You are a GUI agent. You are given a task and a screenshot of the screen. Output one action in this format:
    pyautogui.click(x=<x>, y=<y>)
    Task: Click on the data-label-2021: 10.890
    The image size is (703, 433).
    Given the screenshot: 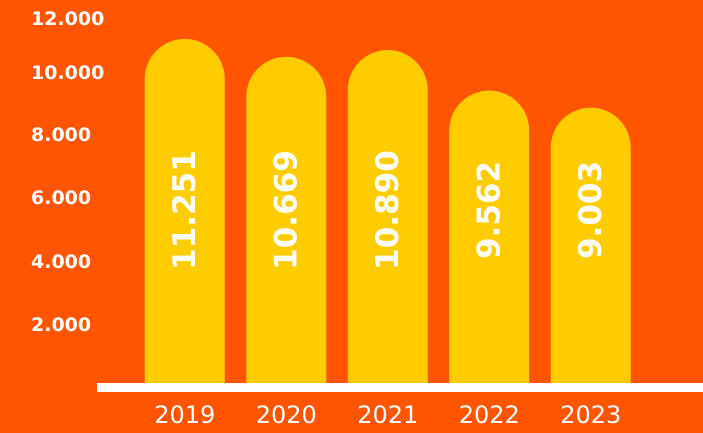 What is the action you would take?
    pyautogui.click(x=388, y=210)
    